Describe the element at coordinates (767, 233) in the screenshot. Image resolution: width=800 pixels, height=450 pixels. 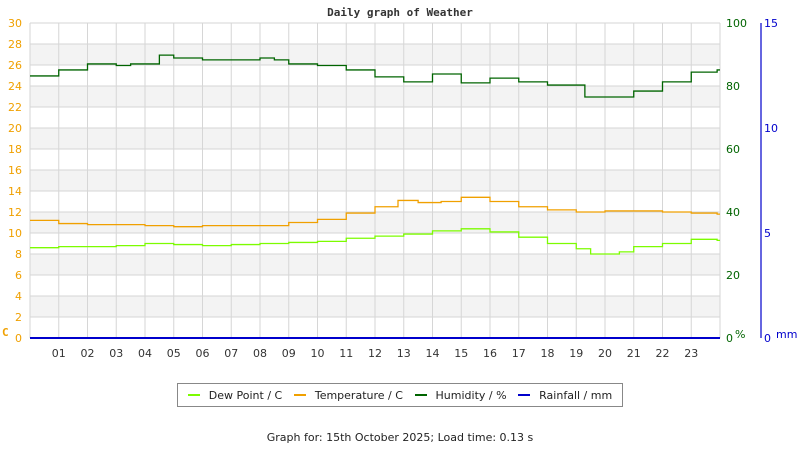
I see `rain-axis-tick: 5` at that location.